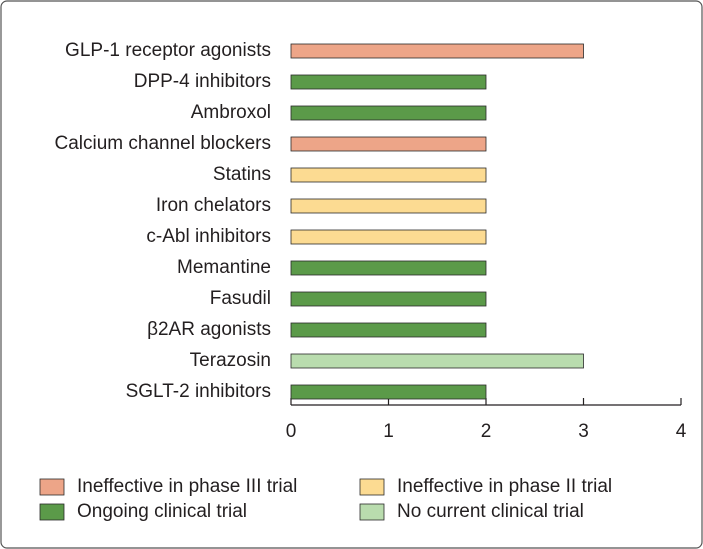 The image size is (703, 549). I want to click on legend-label: No current clinical trial, so click(490, 511).